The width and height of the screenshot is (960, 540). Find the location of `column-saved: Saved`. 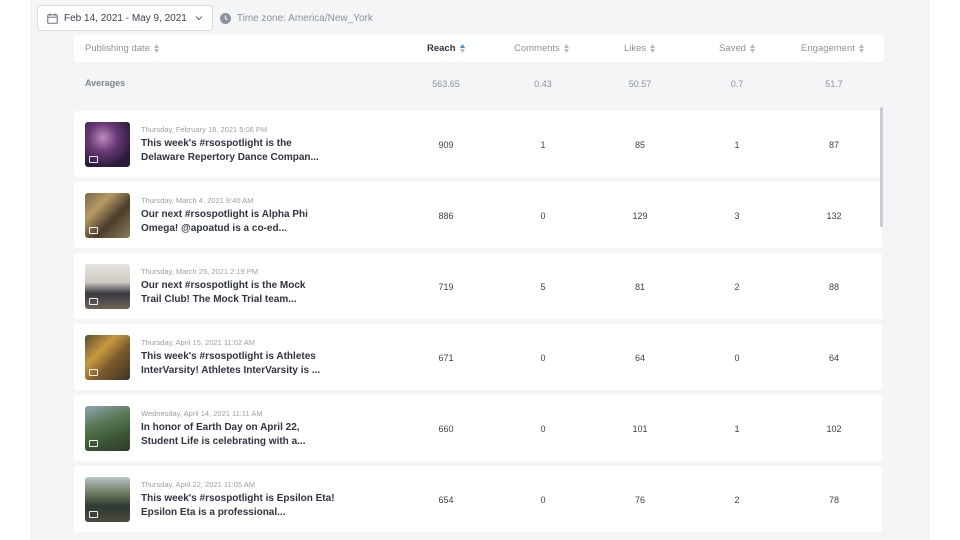

column-saved: Saved is located at coordinates (737, 48).